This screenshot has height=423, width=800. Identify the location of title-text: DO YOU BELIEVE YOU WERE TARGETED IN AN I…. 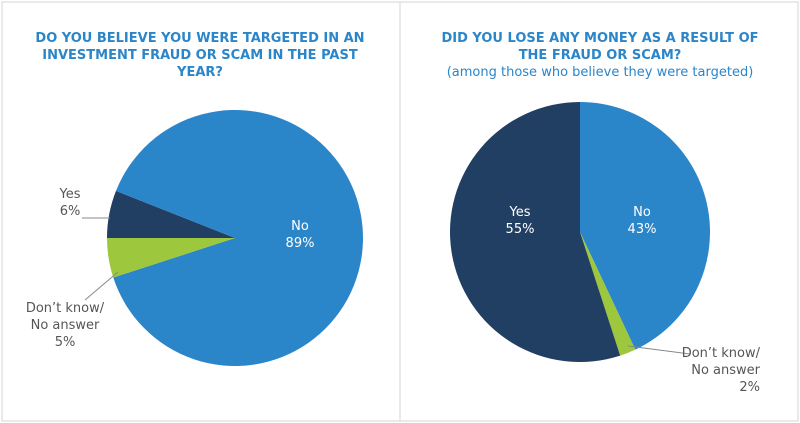
(200, 55).